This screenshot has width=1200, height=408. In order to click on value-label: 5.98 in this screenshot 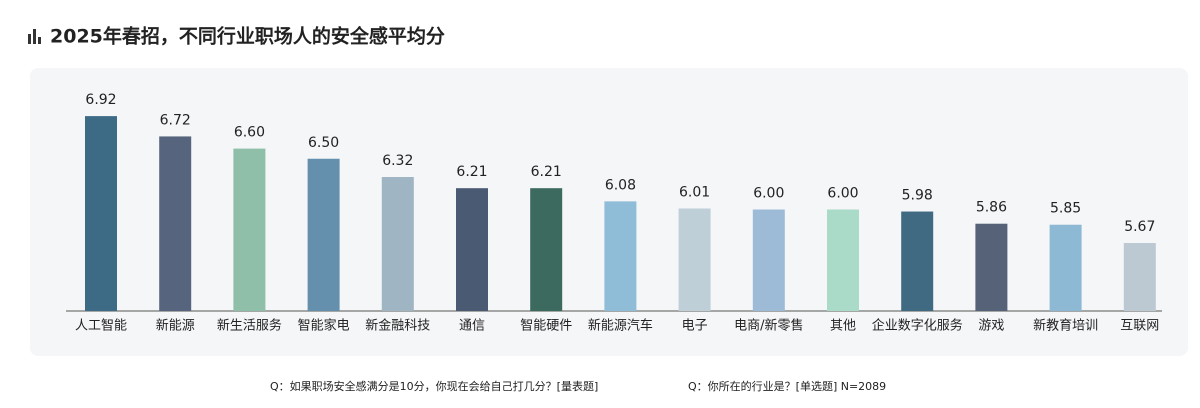, I will do `click(917, 196)`.